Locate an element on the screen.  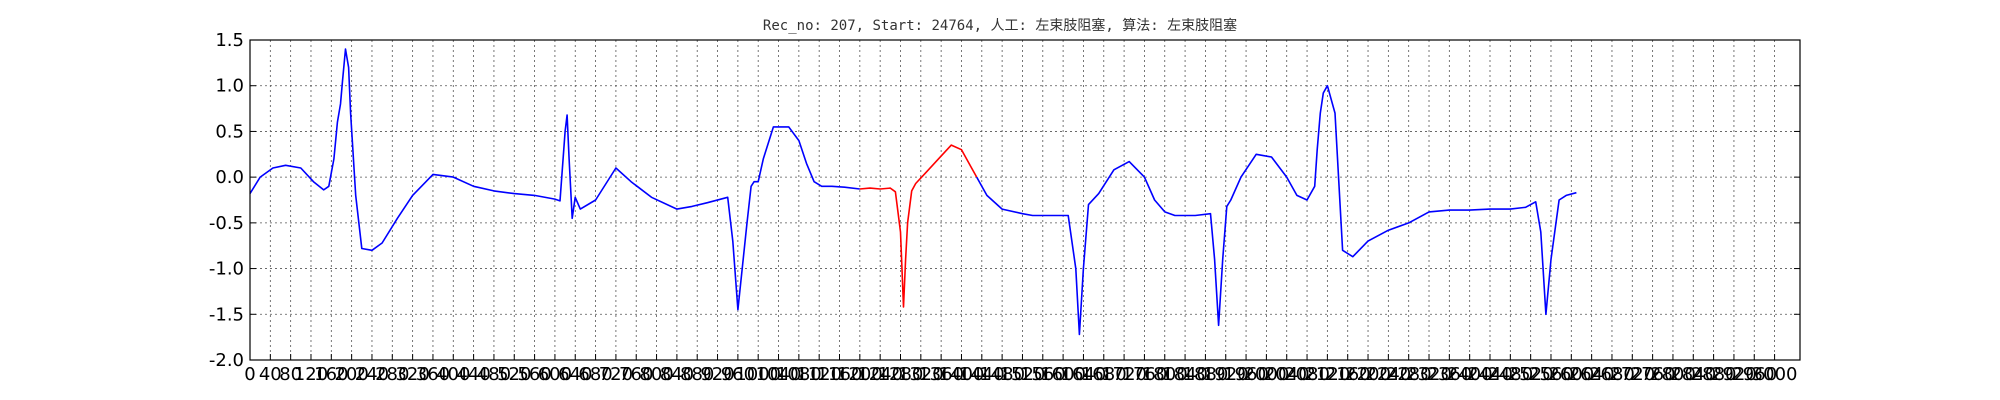
x-tick-label: 320 is located at coordinates (412, 374).